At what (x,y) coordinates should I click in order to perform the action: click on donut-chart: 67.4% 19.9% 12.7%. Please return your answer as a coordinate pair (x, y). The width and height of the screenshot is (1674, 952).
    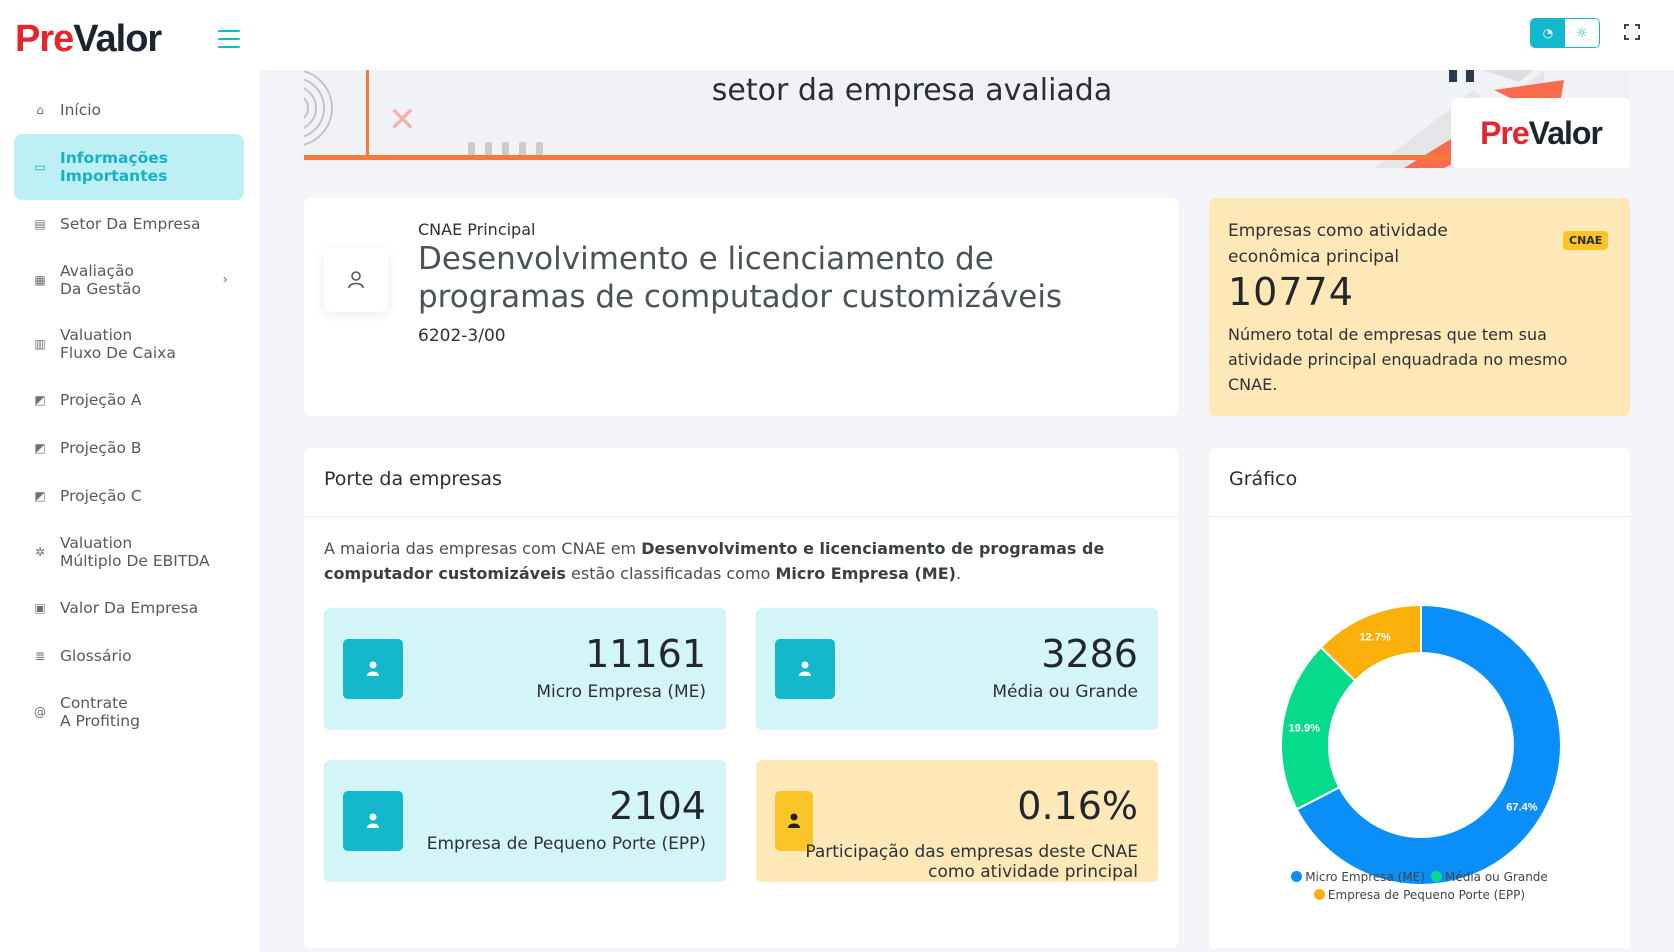
    Looking at the image, I should click on (1421, 744).